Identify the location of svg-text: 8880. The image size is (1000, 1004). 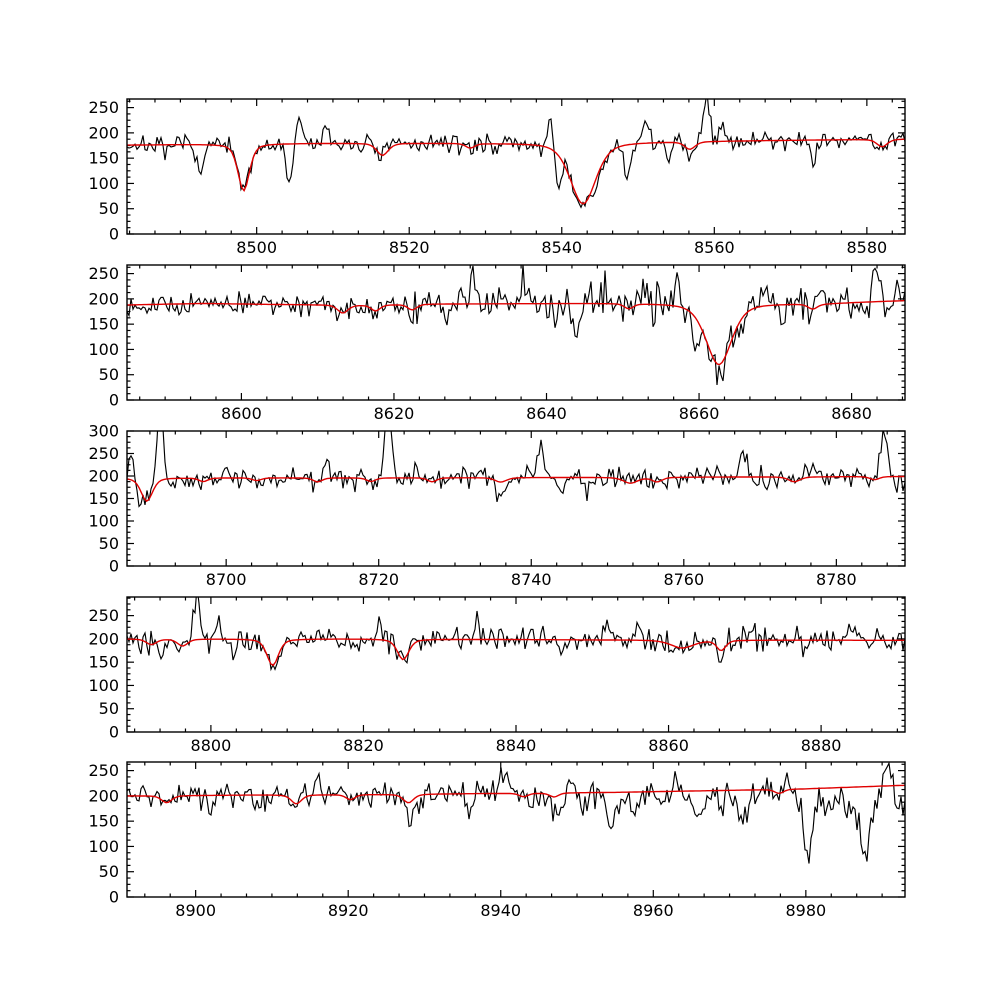
(821, 745).